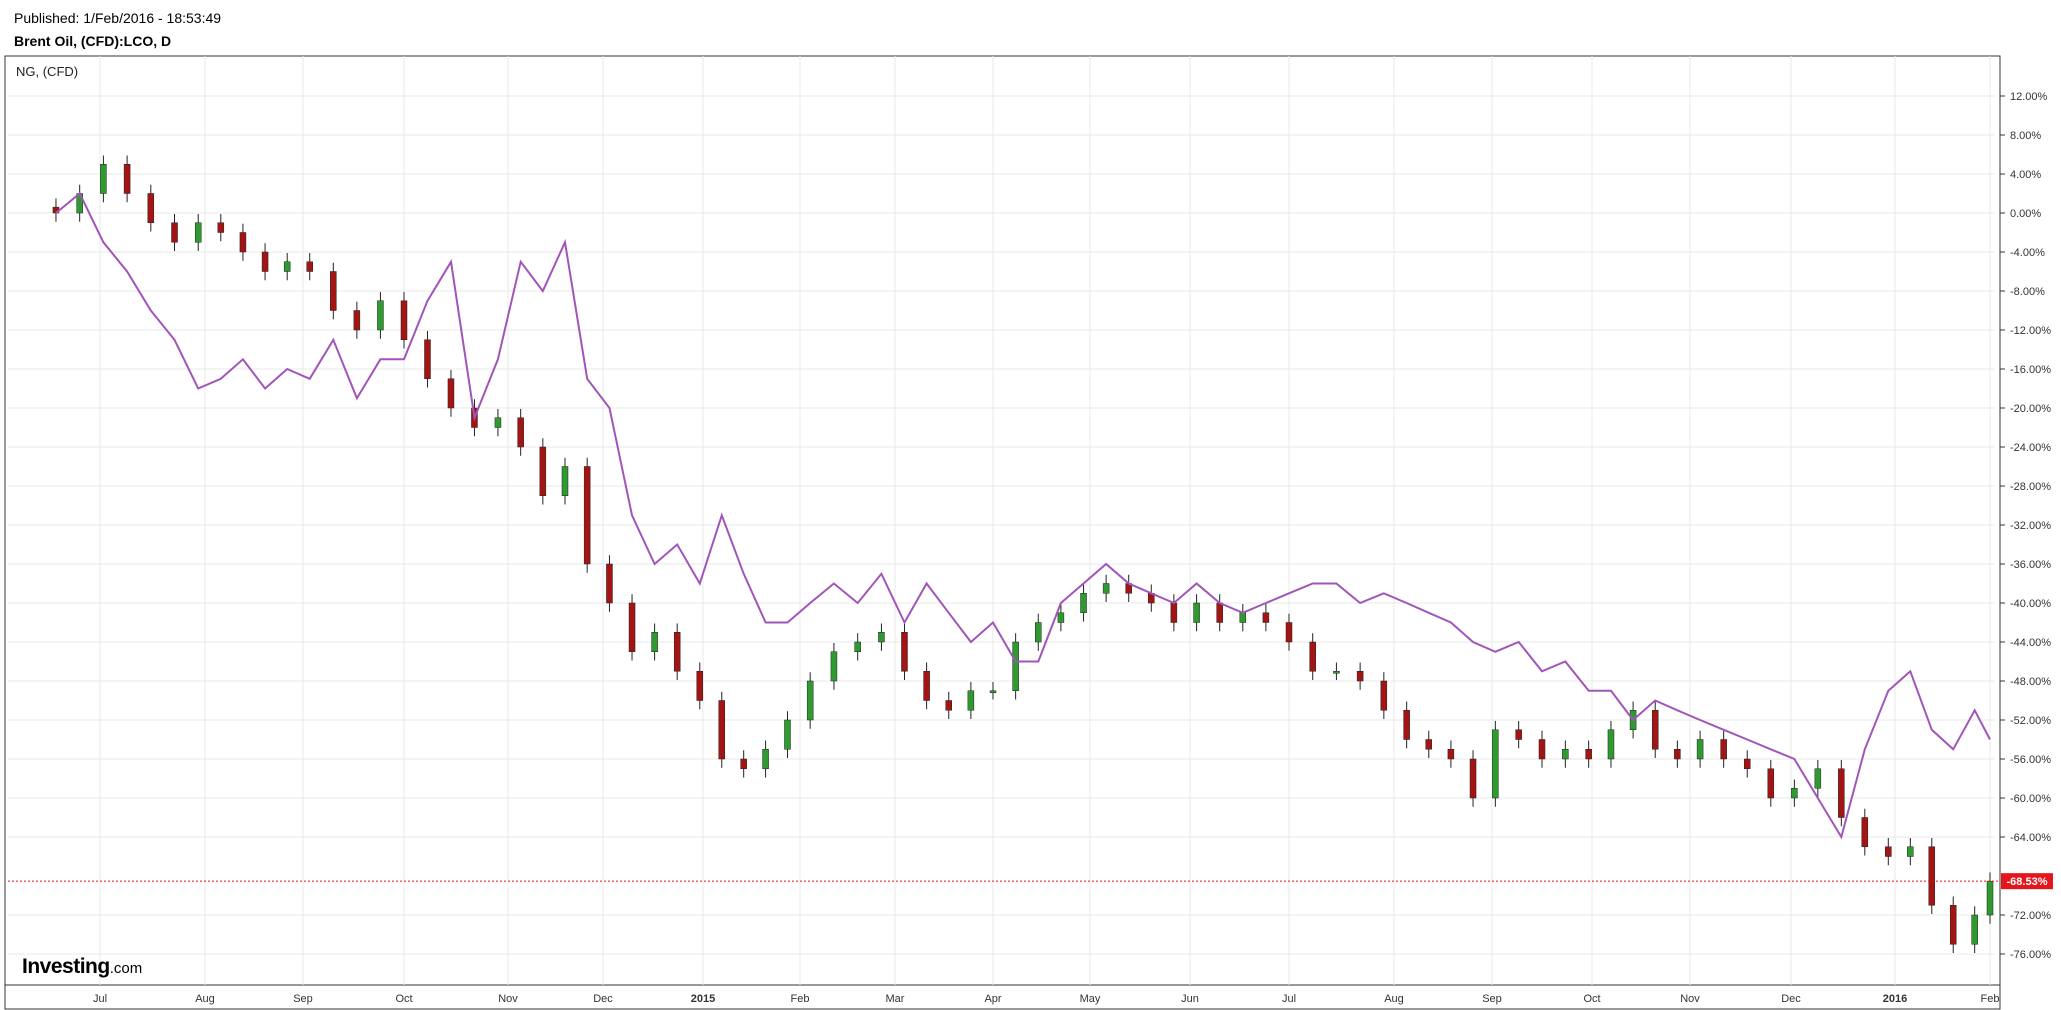 This screenshot has width=2061, height=1010. I want to click on y-tick-label: -8.00%, so click(2027, 292).